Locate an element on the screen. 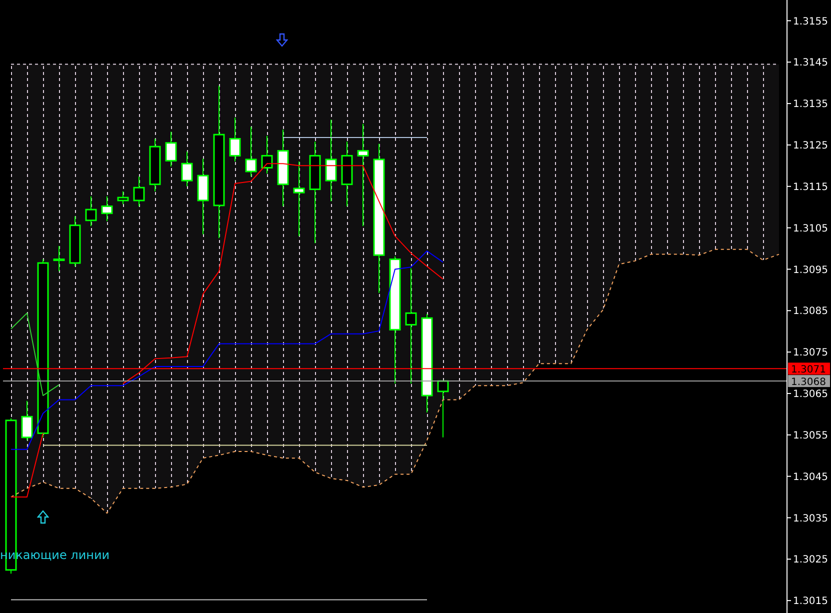 Image resolution: width=831 pixels, height=613 pixels. y-tick-label: 1.3015 is located at coordinates (810, 602).